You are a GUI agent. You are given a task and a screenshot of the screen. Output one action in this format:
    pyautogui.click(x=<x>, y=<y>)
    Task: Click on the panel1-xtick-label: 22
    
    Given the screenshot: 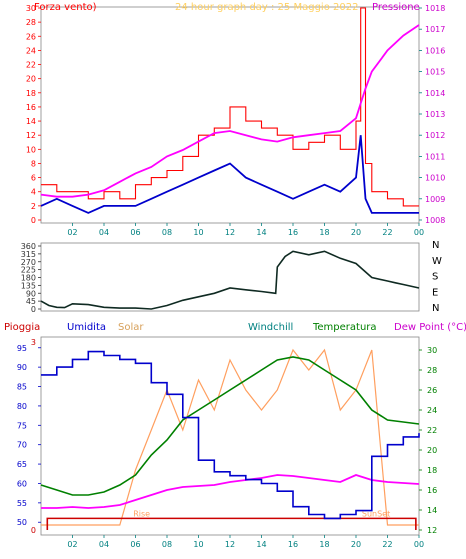 What is the action you would take?
    pyautogui.click(x=387, y=232)
    